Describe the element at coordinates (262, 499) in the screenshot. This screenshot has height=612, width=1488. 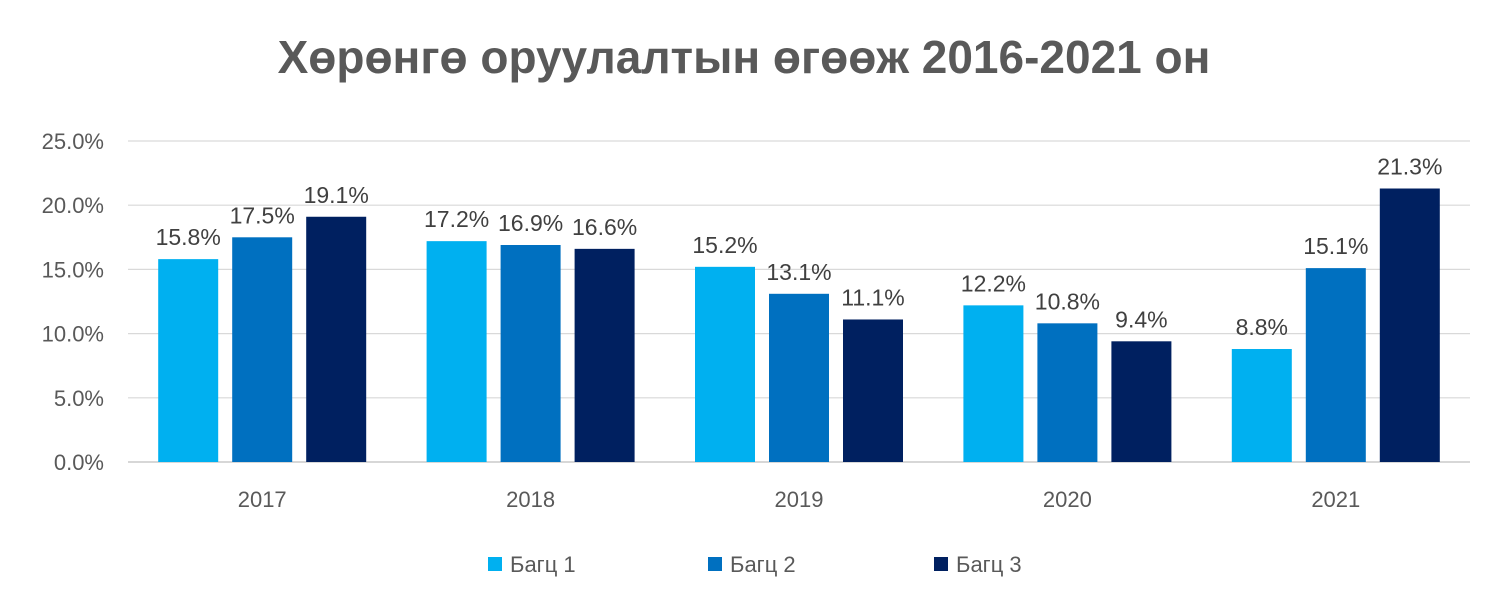
I see `x-tick-label: 2017` at that location.